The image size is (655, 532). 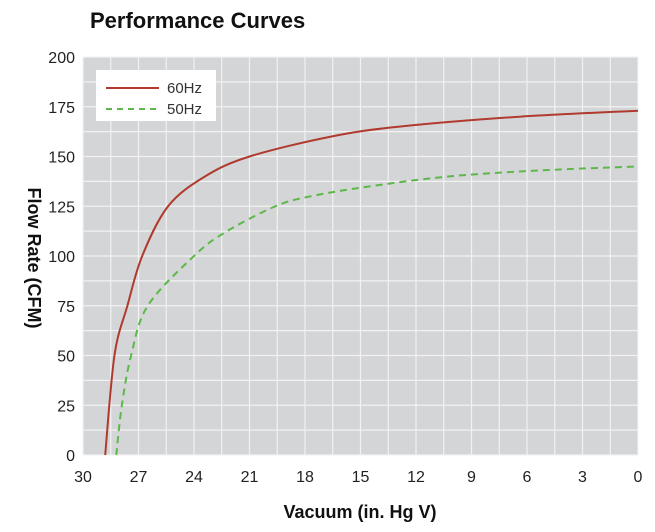 I want to click on legend-box, so click(x=156, y=95).